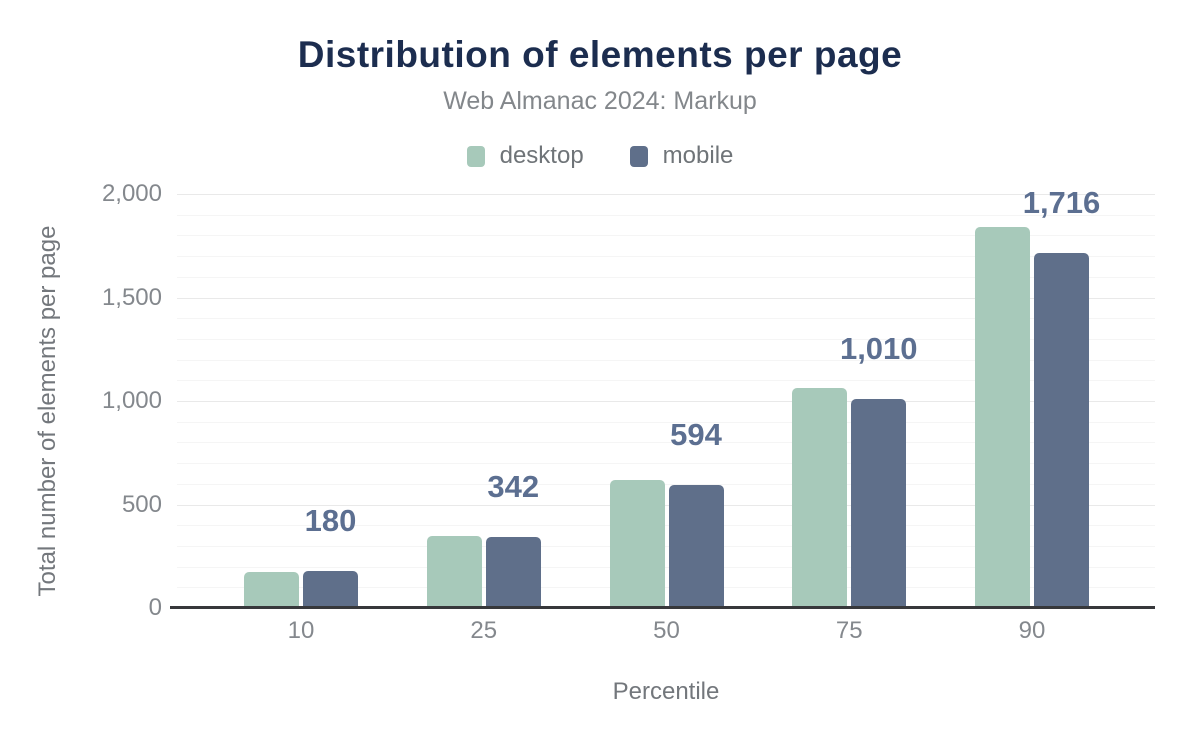 Image resolution: width=1200 pixels, height=742 pixels. What do you see at coordinates (513, 572) in the screenshot?
I see `bar-mobile-p25` at bounding box center [513, 572].